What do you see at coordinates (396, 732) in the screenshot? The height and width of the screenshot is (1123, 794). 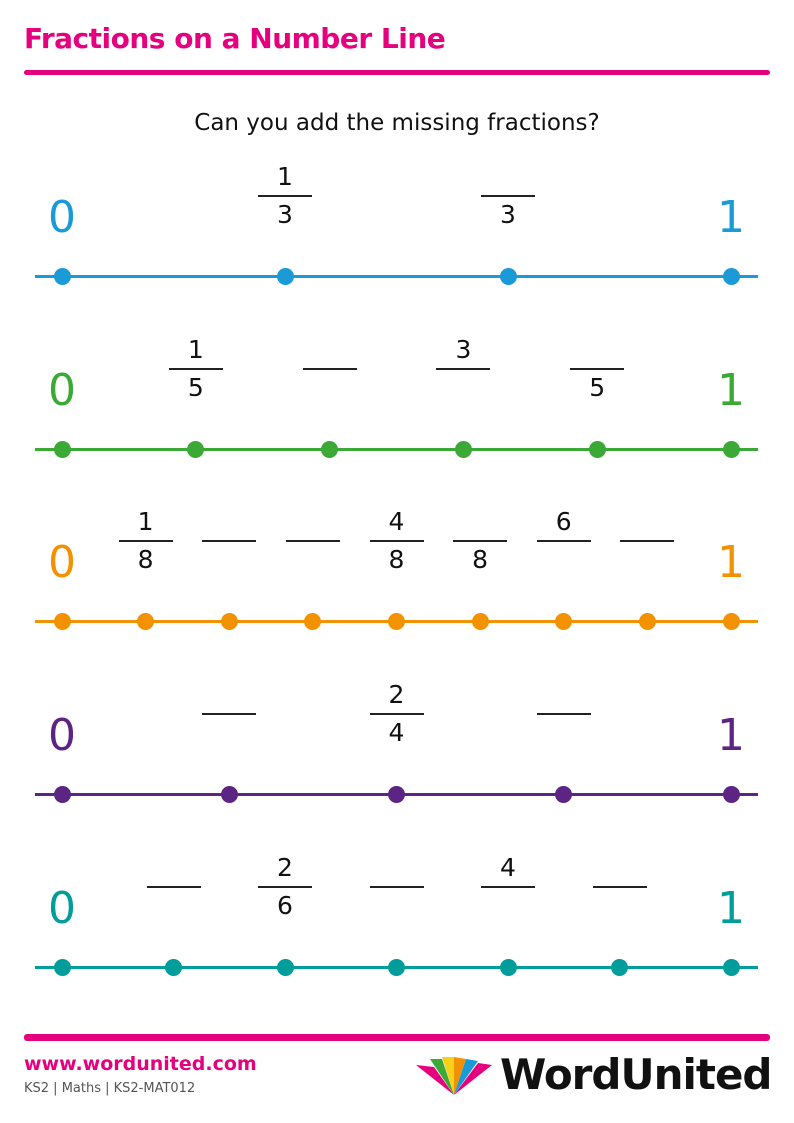 I see `fraction-denominator: 4` at bounding box center [396, 732].